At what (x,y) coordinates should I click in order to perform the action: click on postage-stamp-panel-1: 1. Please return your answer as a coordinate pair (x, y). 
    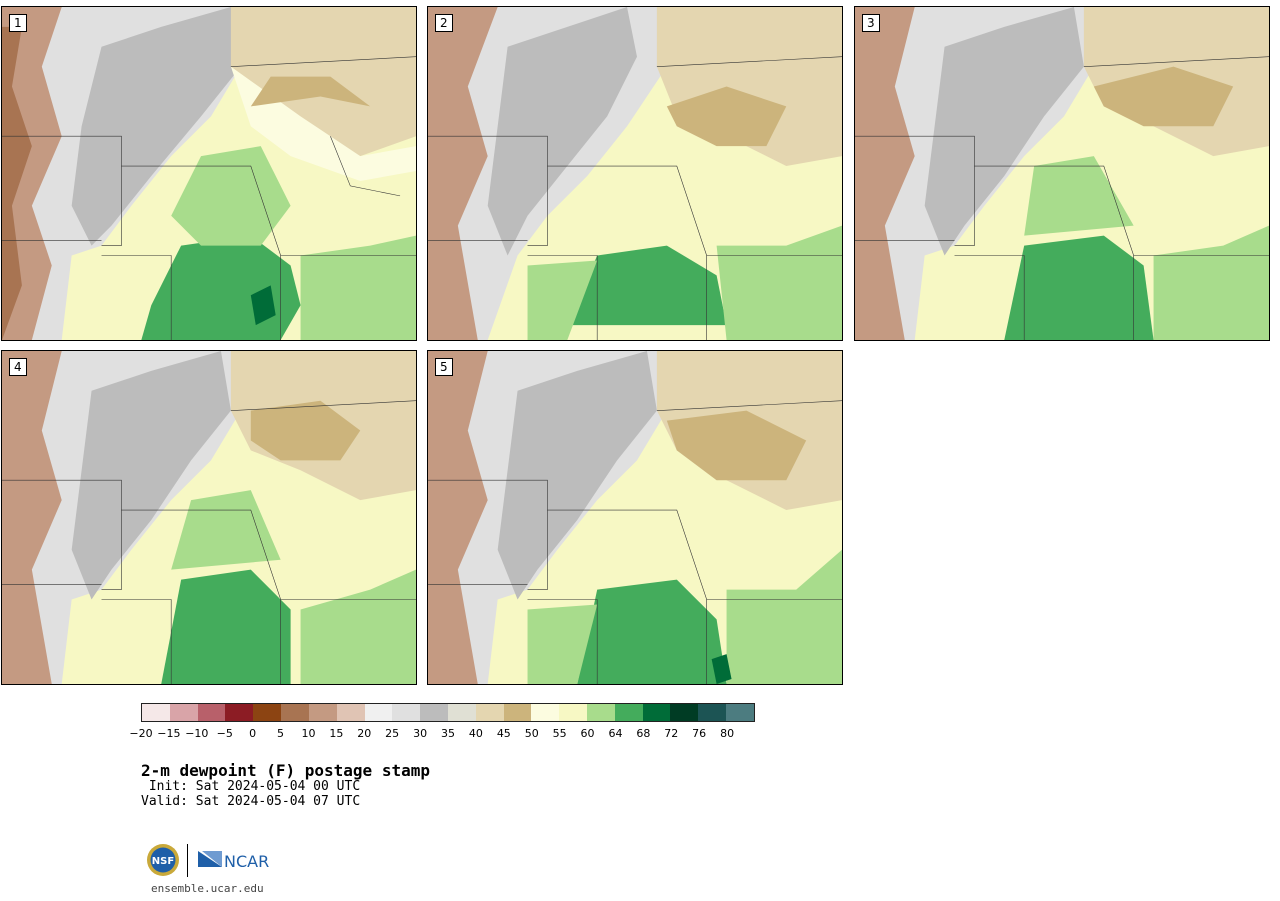
    Looking at the image, I should click on (209, 173).